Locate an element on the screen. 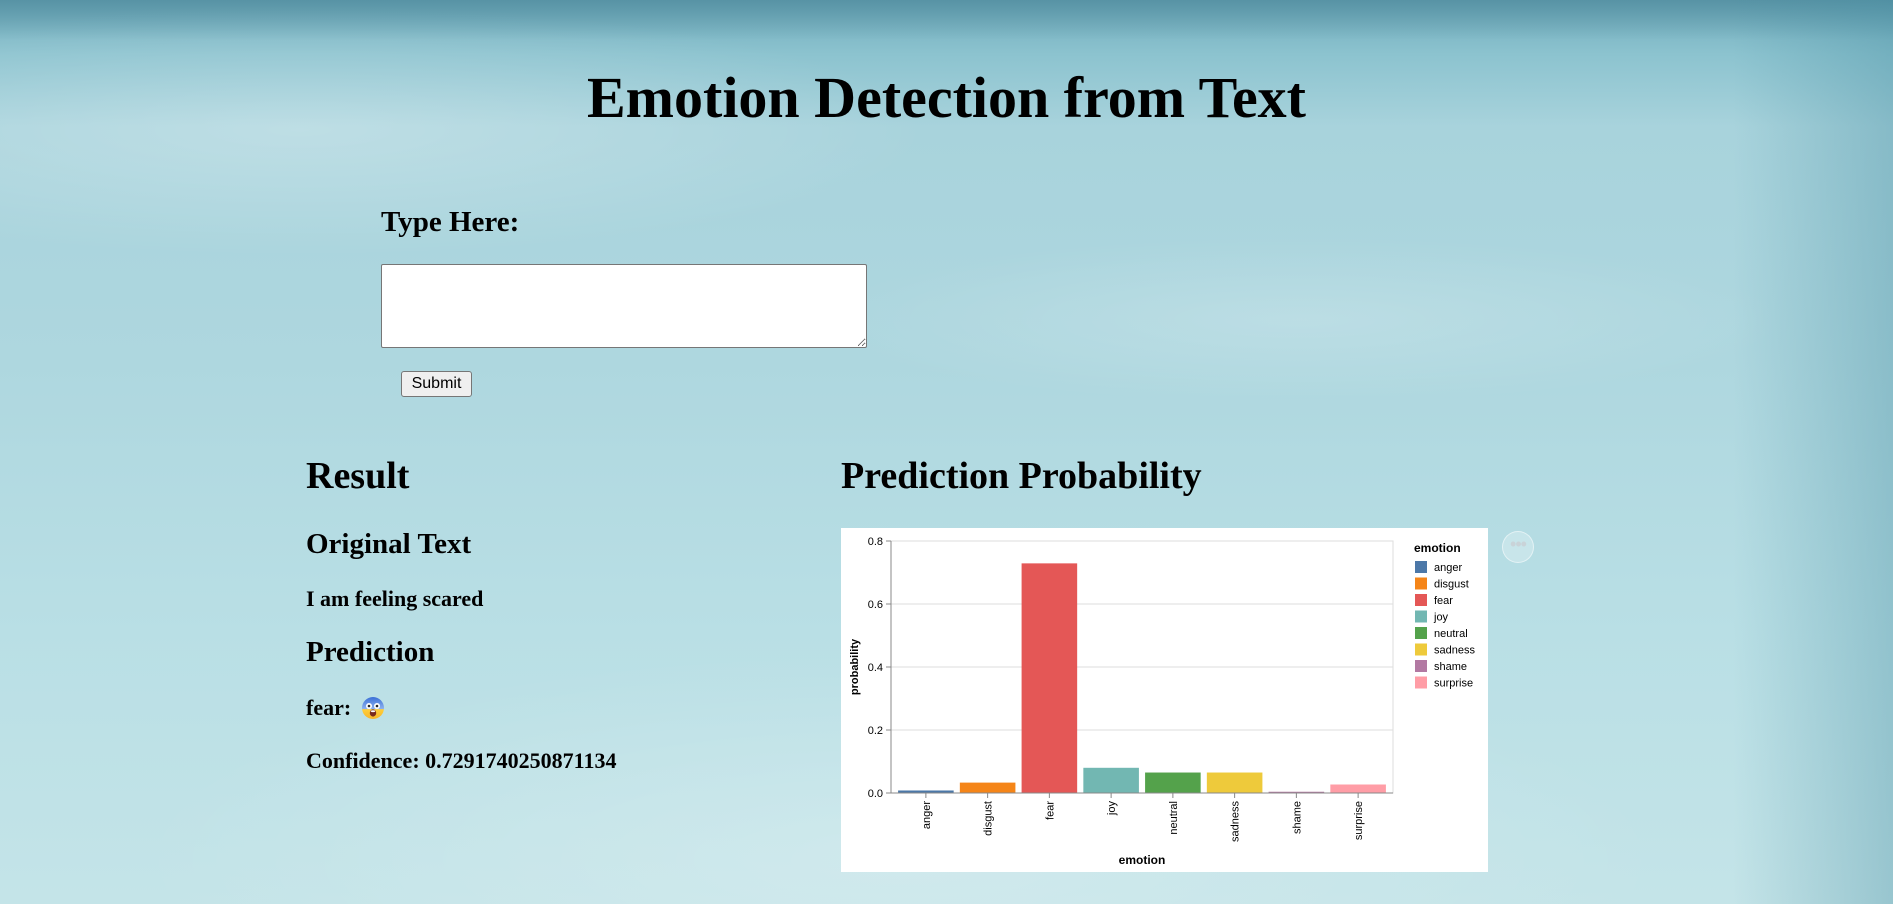  x-tick-label-neutral: neutral is located at coordinates (1174, 818).